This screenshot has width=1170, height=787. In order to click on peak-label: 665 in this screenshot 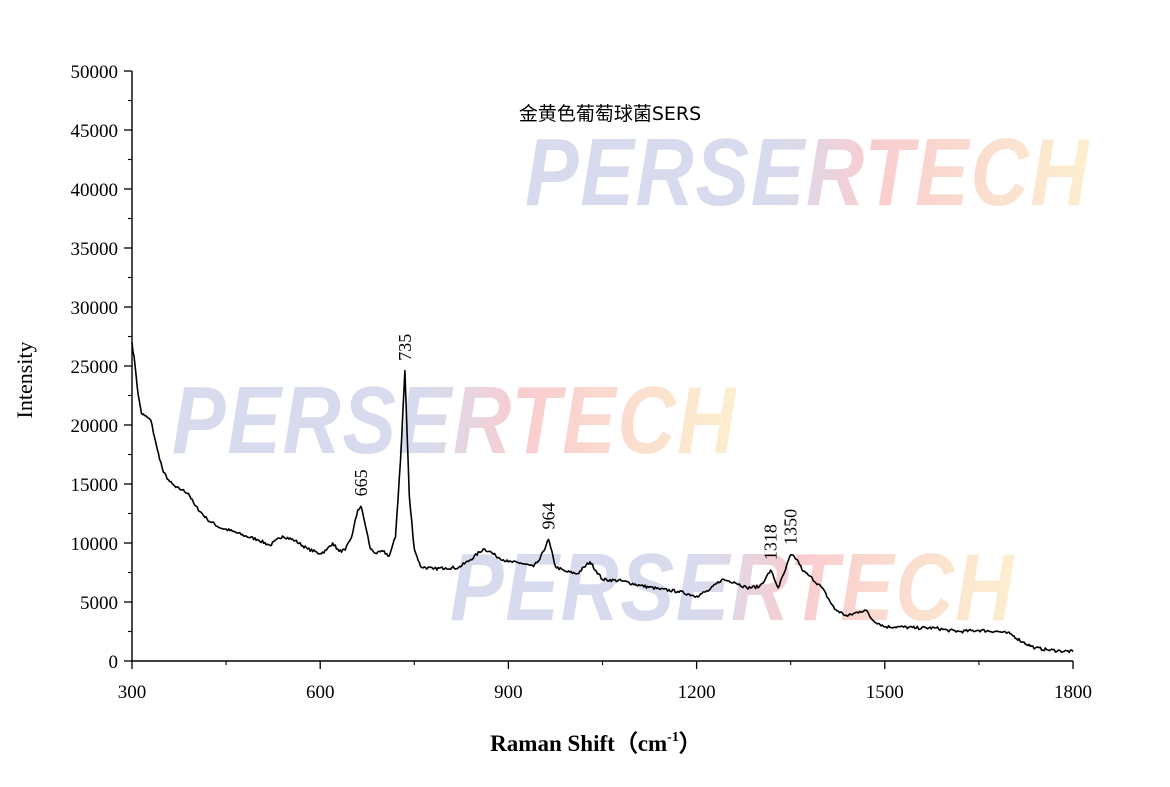, I will do `click(361, 482)`.